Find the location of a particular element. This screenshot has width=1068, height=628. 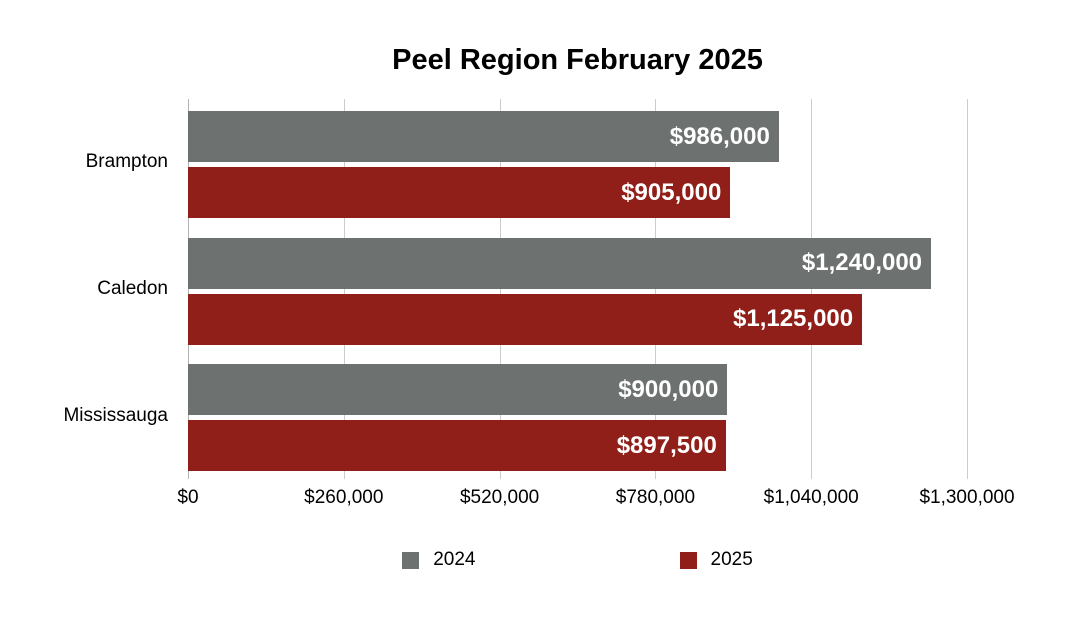

x-tick-label: $260,000 is located at coordinates (344, 497).